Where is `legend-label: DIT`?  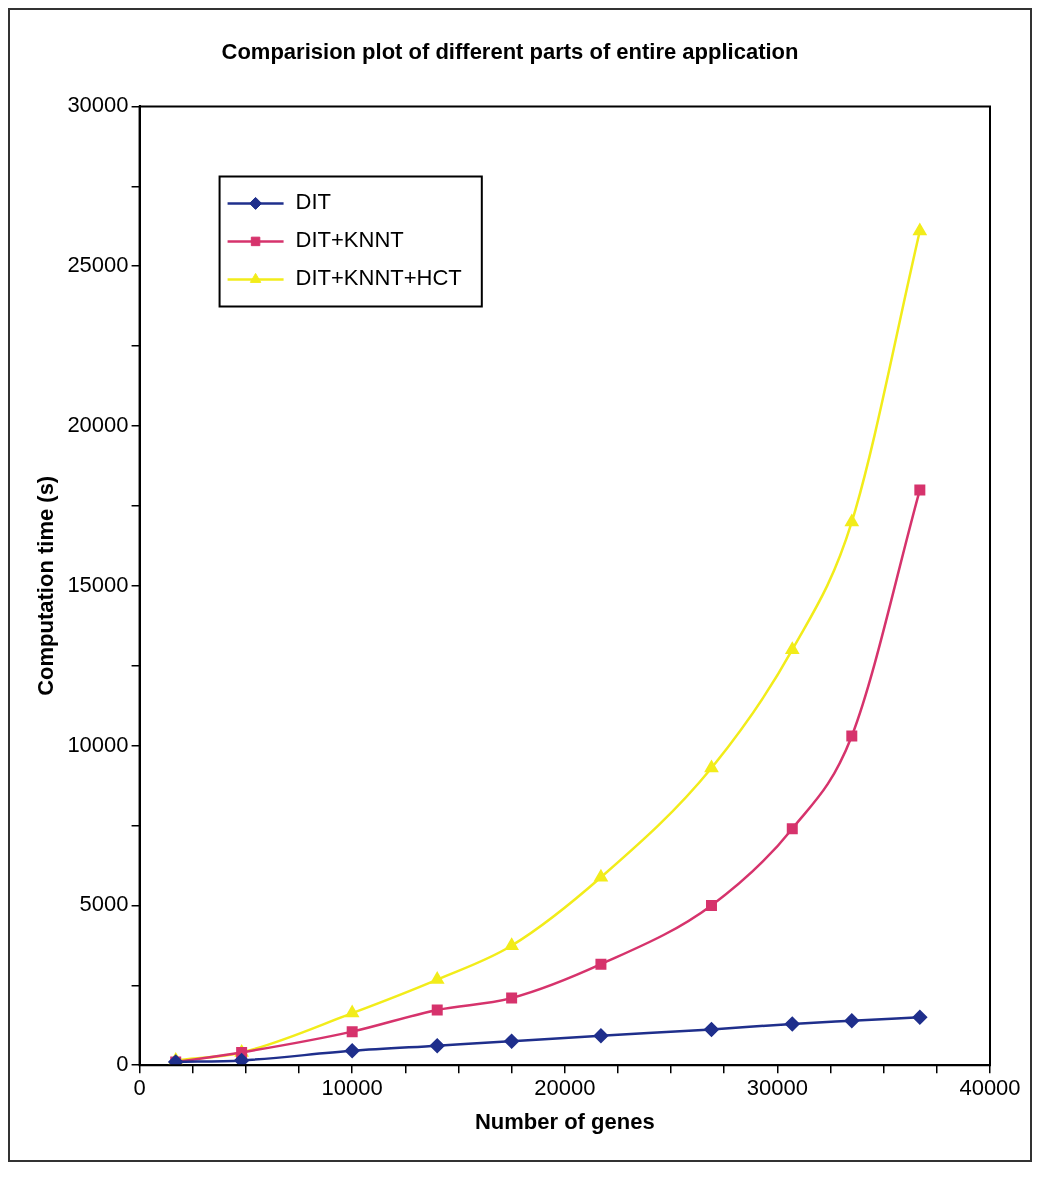 legend-label: DIT is located at coordinates (313, 202).